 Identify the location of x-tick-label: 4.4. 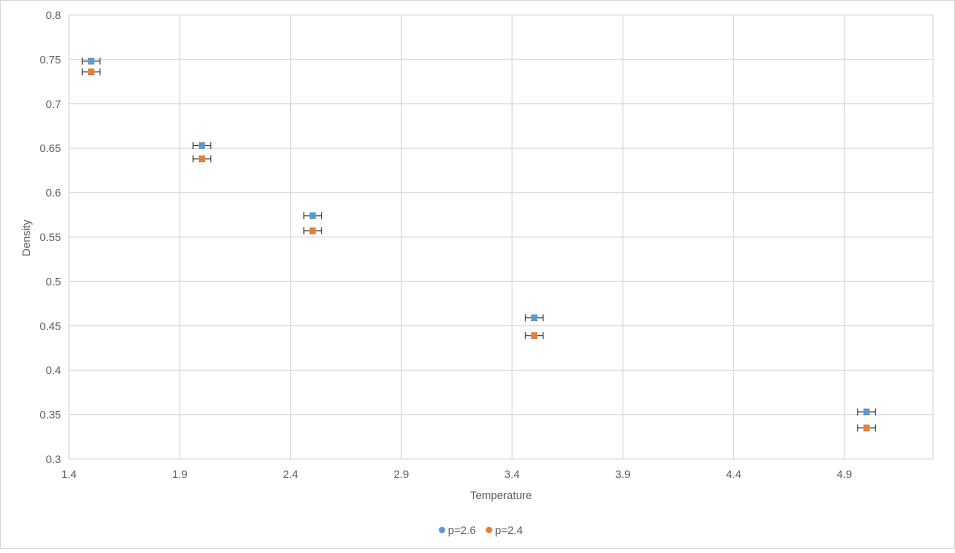
(733, 475).